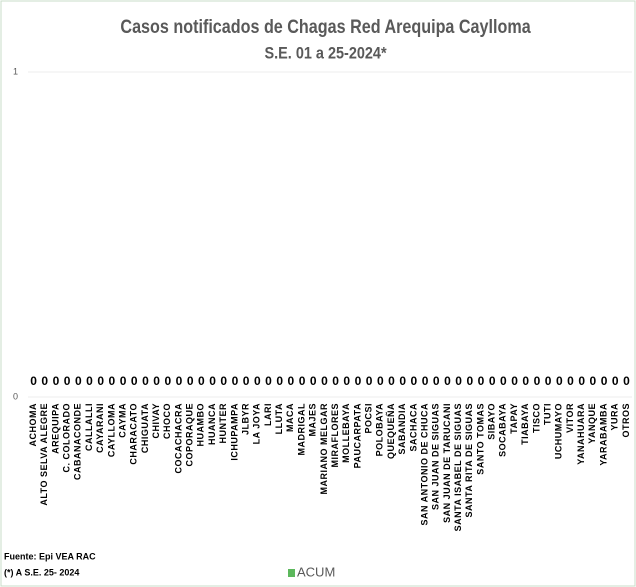 This screenshot has width=636, height=587. What do you see at coordinates (335, 435) in the screenshot?
I see `x-tick-label: MIRAFLORES` at bounding box center [335, 435].